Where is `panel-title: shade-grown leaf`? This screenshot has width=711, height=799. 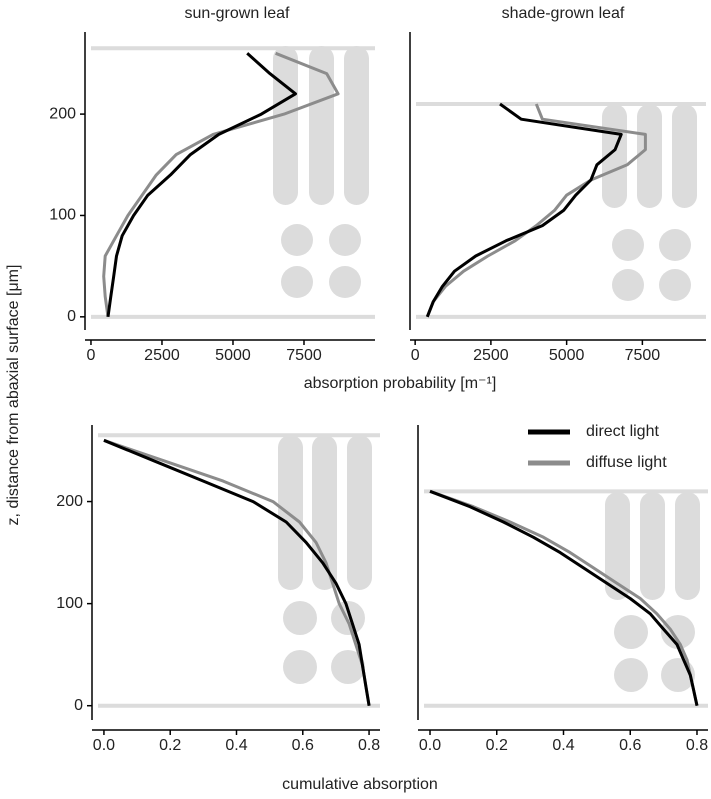
panel-title: shade-grown leaf is located at coordinates (563, 13).